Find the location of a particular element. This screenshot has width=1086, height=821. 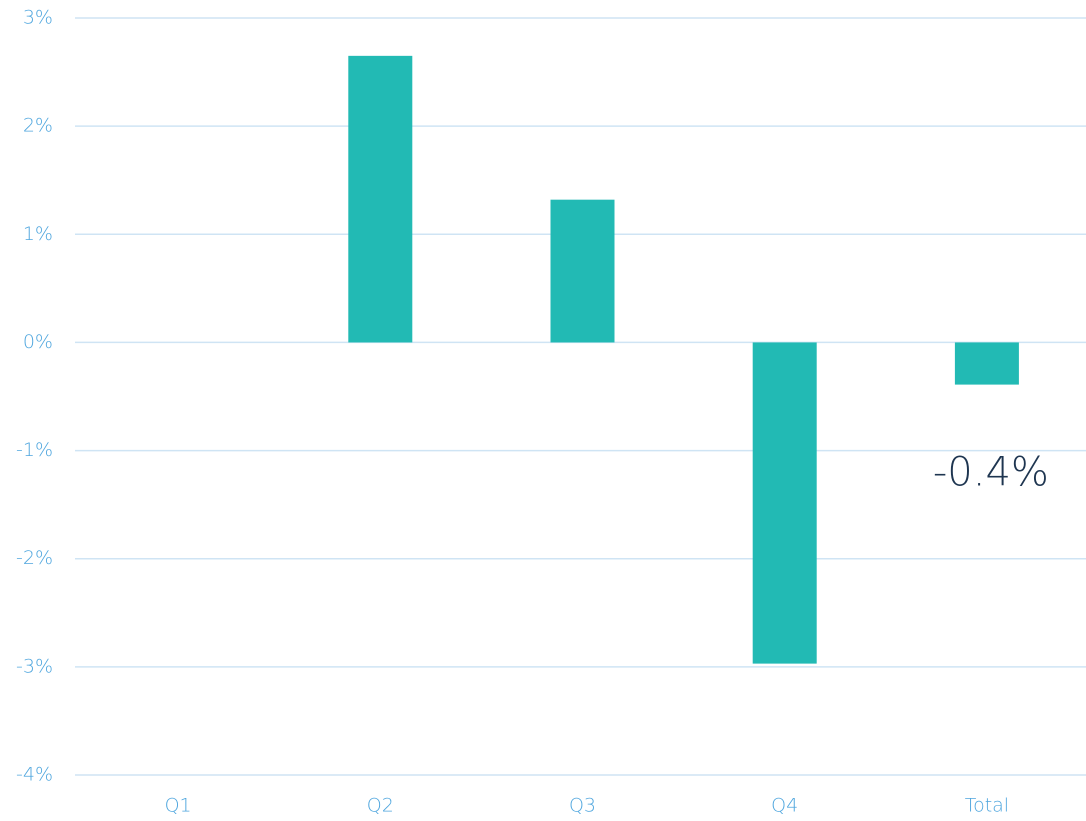

y-tick-label: -3% is located at coordinates (34, 666).